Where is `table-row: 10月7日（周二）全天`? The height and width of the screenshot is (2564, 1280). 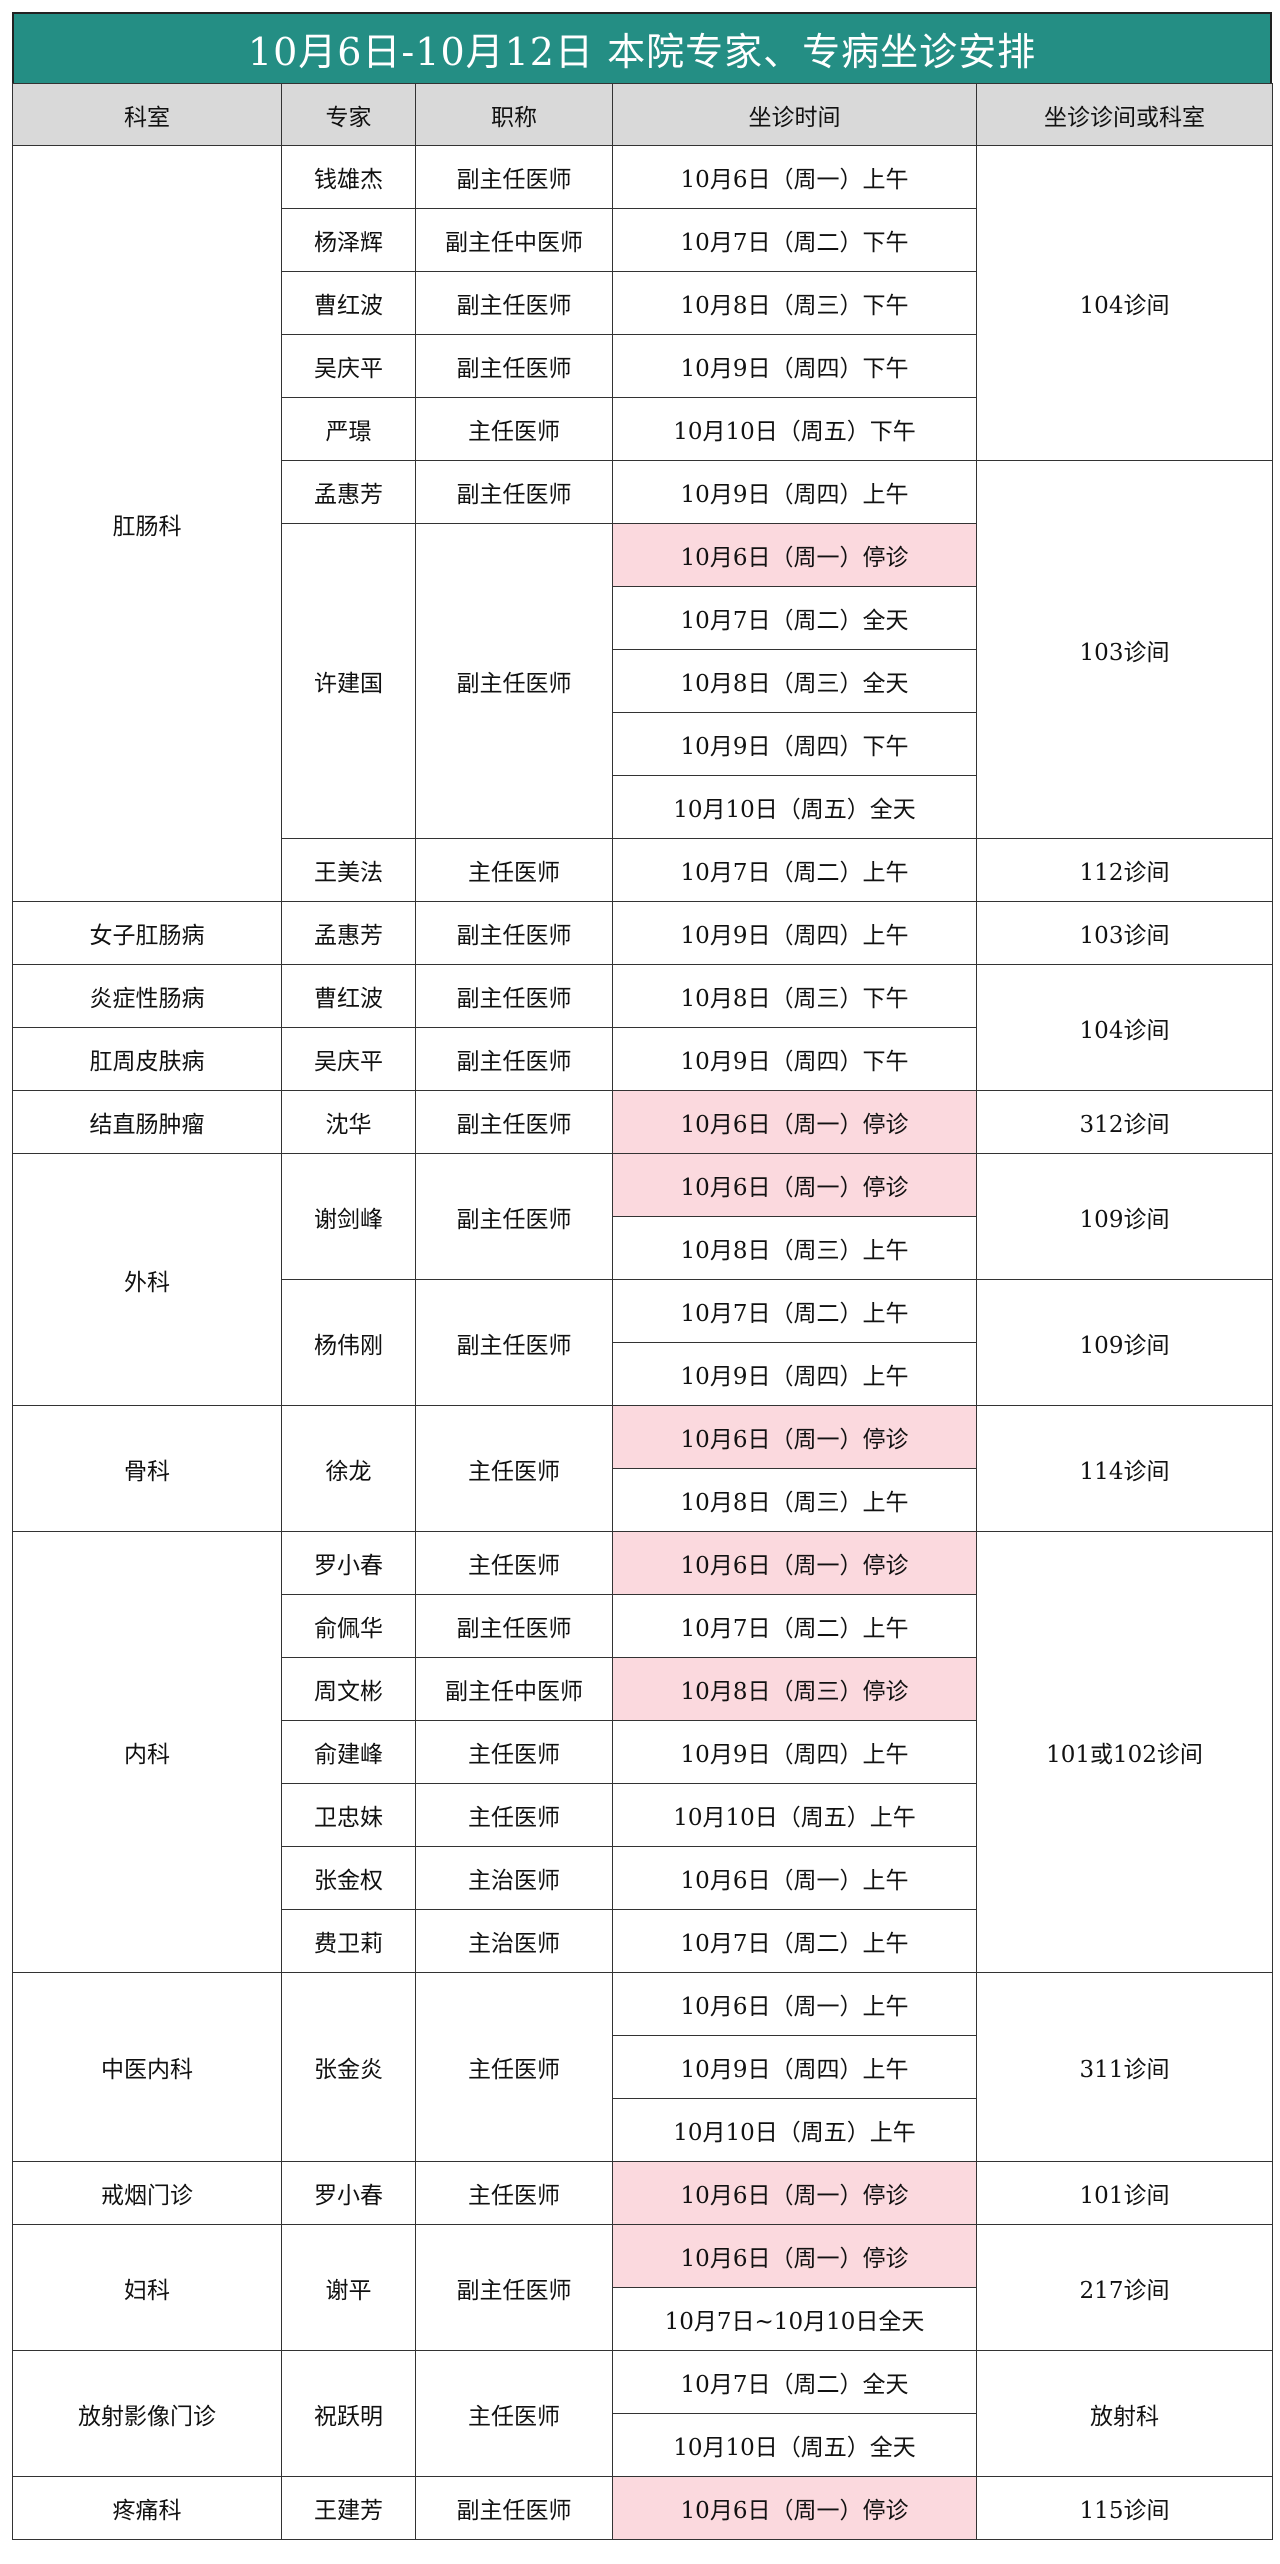
table-row: 10月7日（周二）全天 is located at coordinates (643, 618).